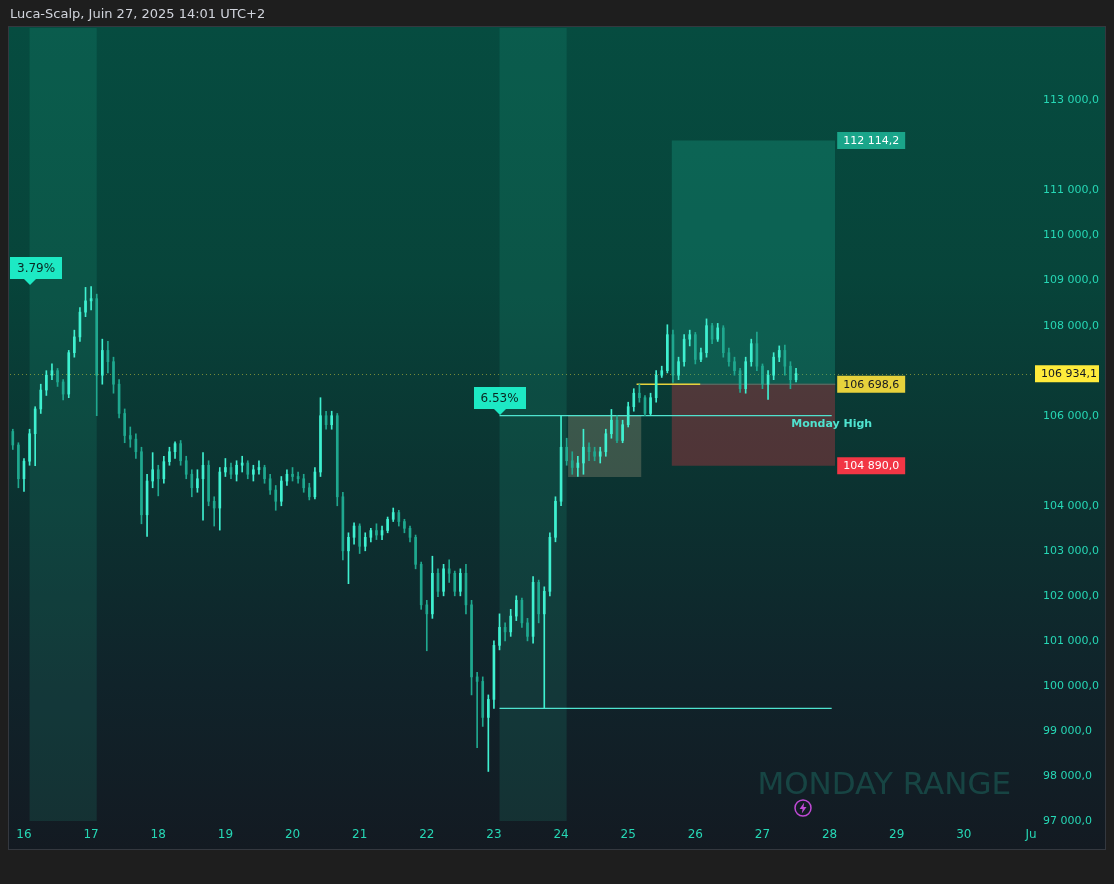 Image resolution: width=1114 pixels, height=884 pixels. What do you see at coordinates (1071, 190) in the screenshot?
I see `y-tick-label: 111 000,0` at bounding box center [1071, 190].